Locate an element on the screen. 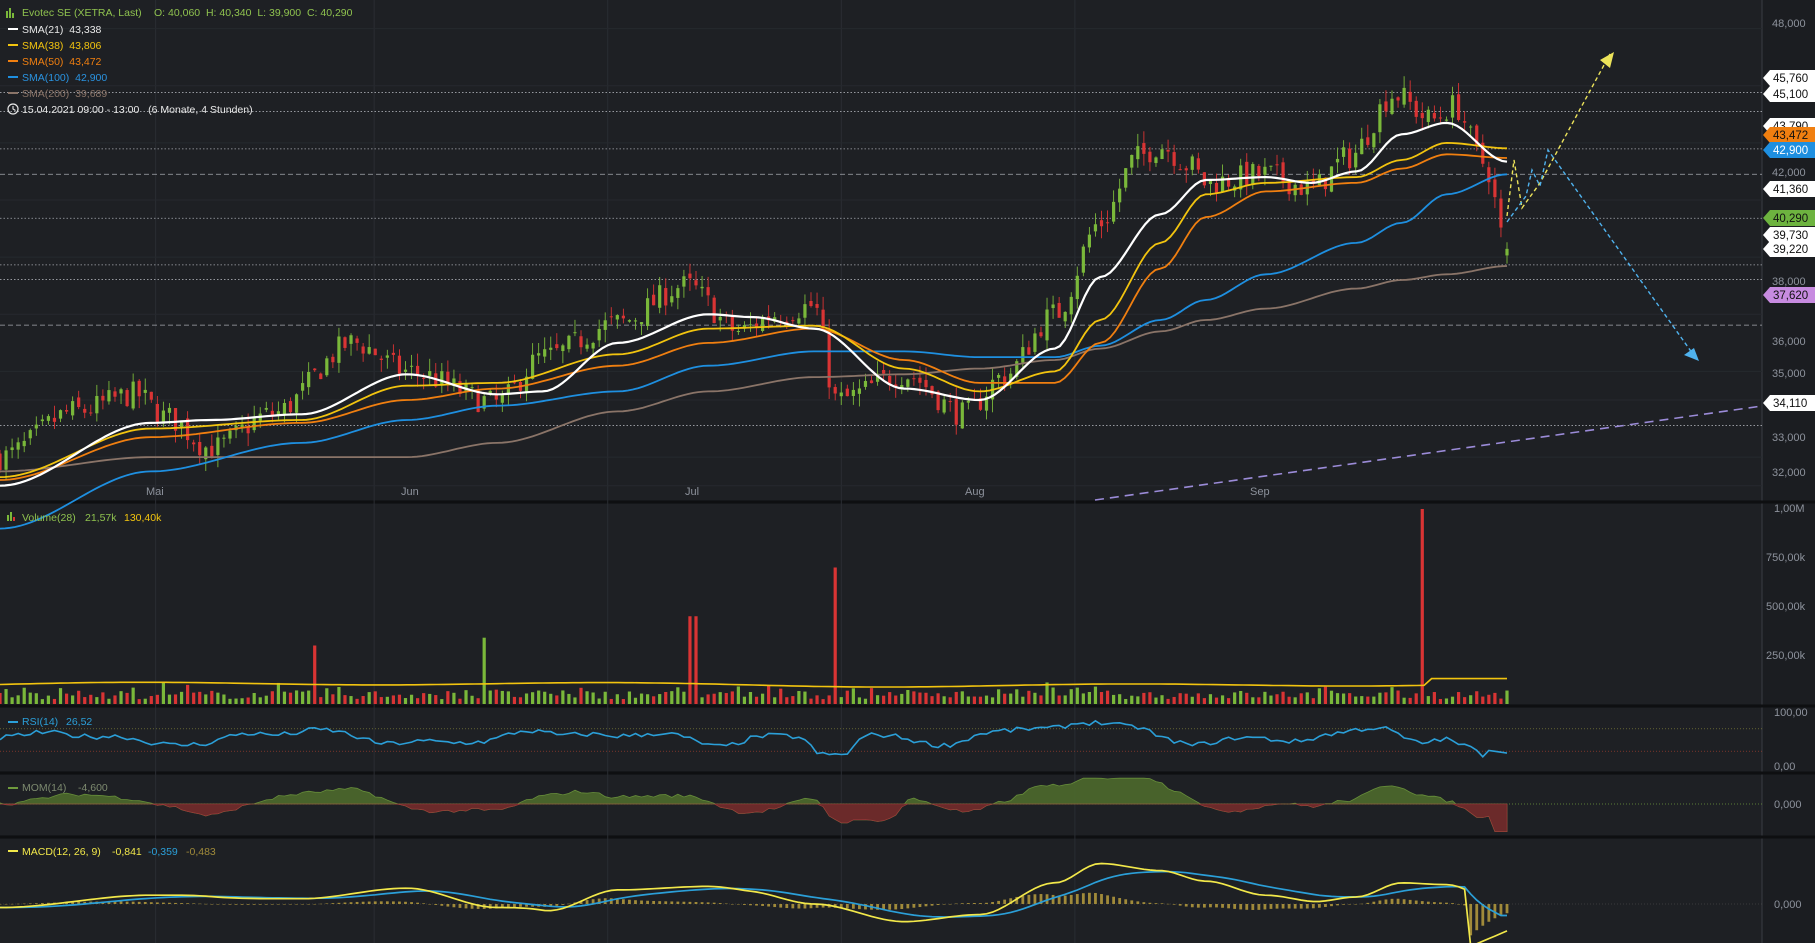  price-tag-label: 39,730 is located at coordinates (1790, 236).